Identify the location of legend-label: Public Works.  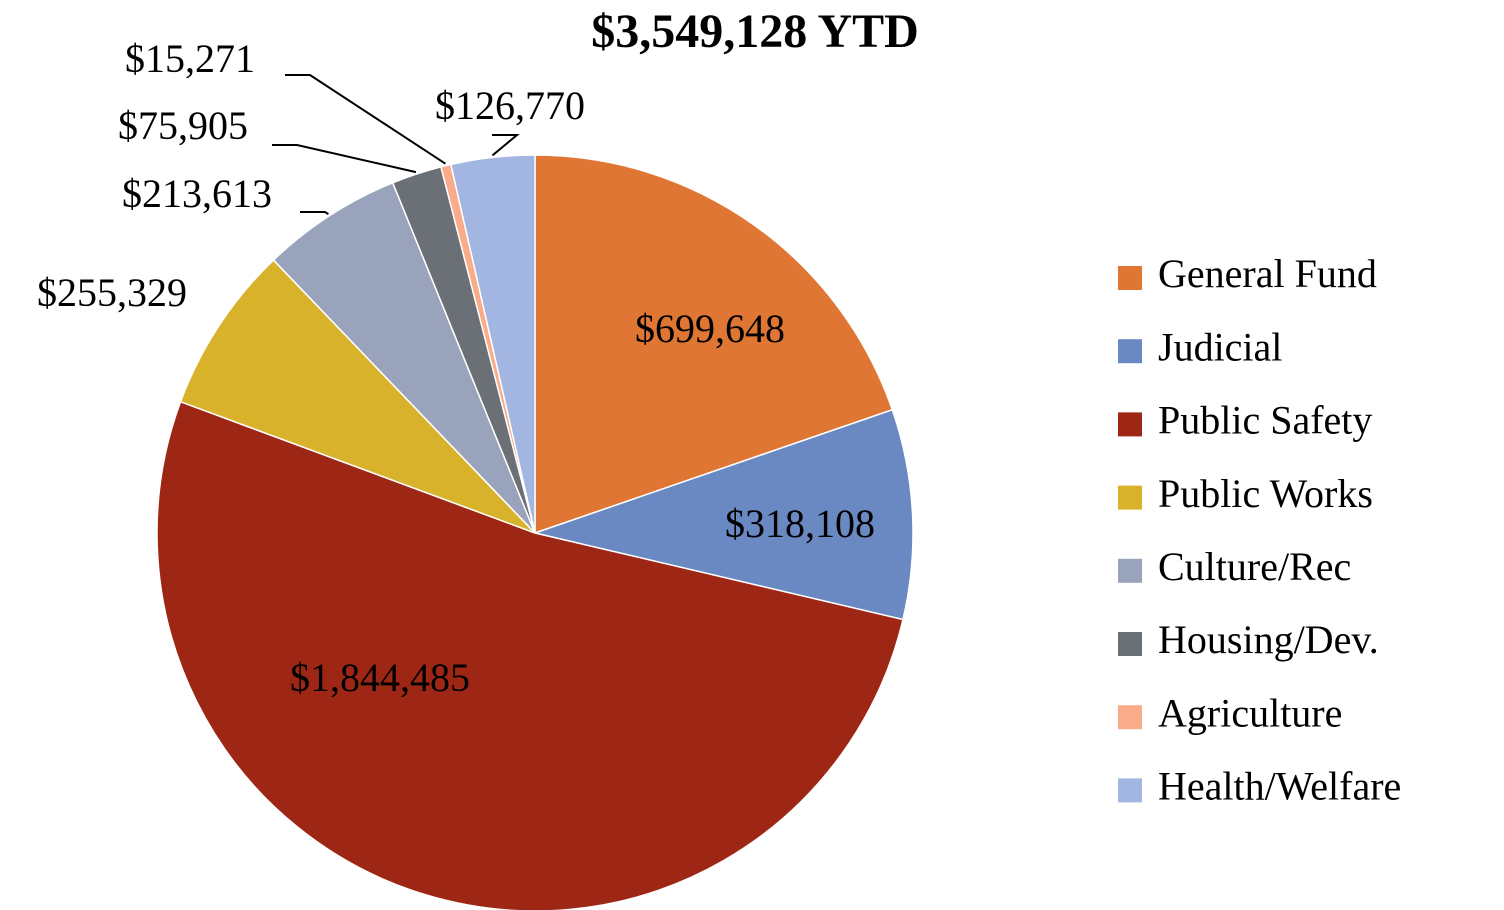
(1265, 493).